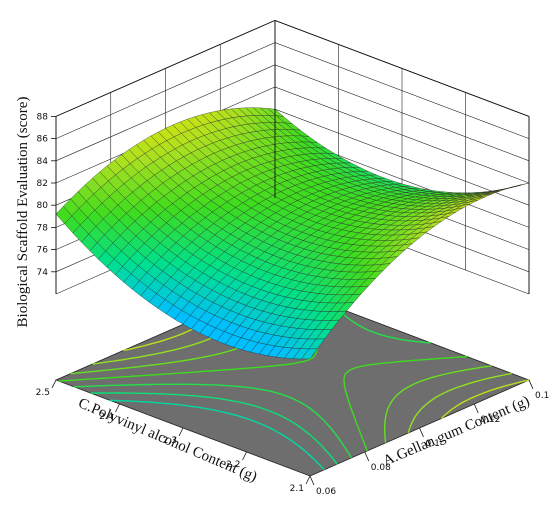 The height and width of the screenshot is (516, 550). I want to click on z-tick-label: 78, so click(43, 228).